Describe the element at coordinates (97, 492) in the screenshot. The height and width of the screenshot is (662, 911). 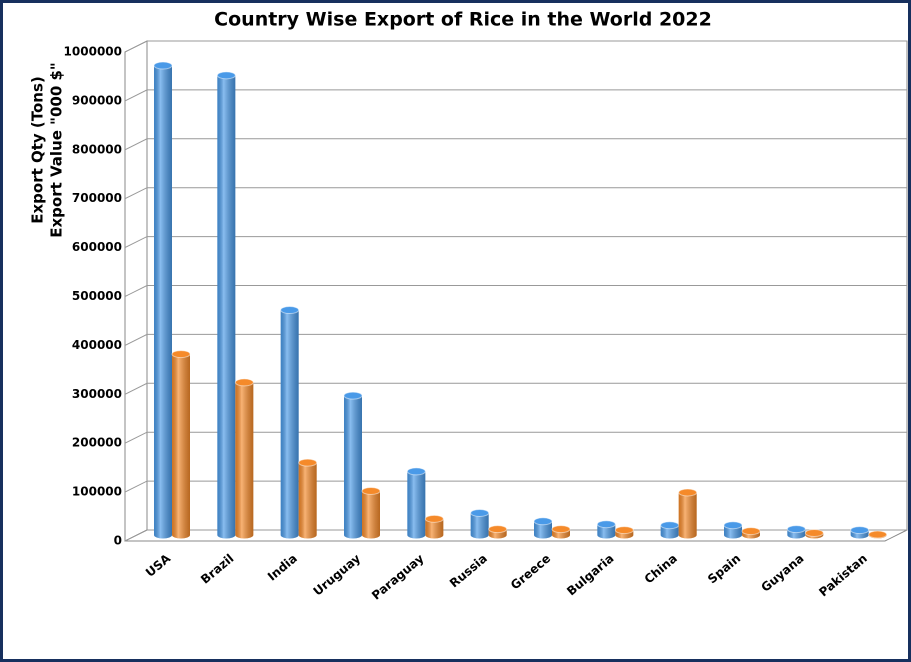
I see `y-tick-label: 100000` at that location.